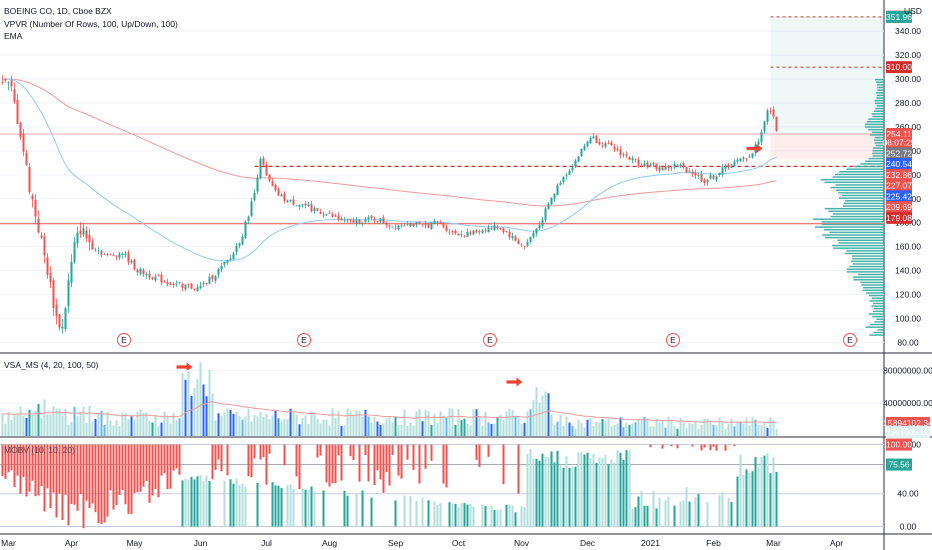 The width and height of the screenshot is (932, 550). I want to click on time-axis-label: Dec, so click(588, 543).